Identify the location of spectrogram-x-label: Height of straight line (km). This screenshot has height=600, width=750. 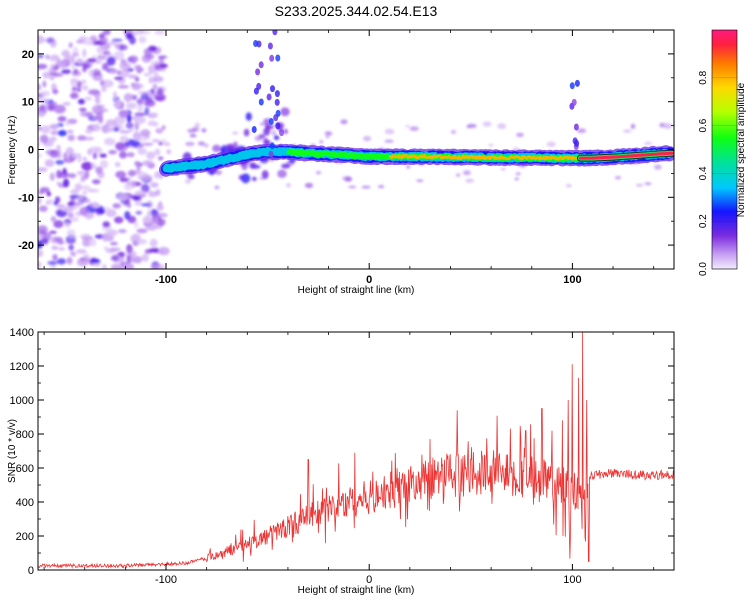
(356, 290).